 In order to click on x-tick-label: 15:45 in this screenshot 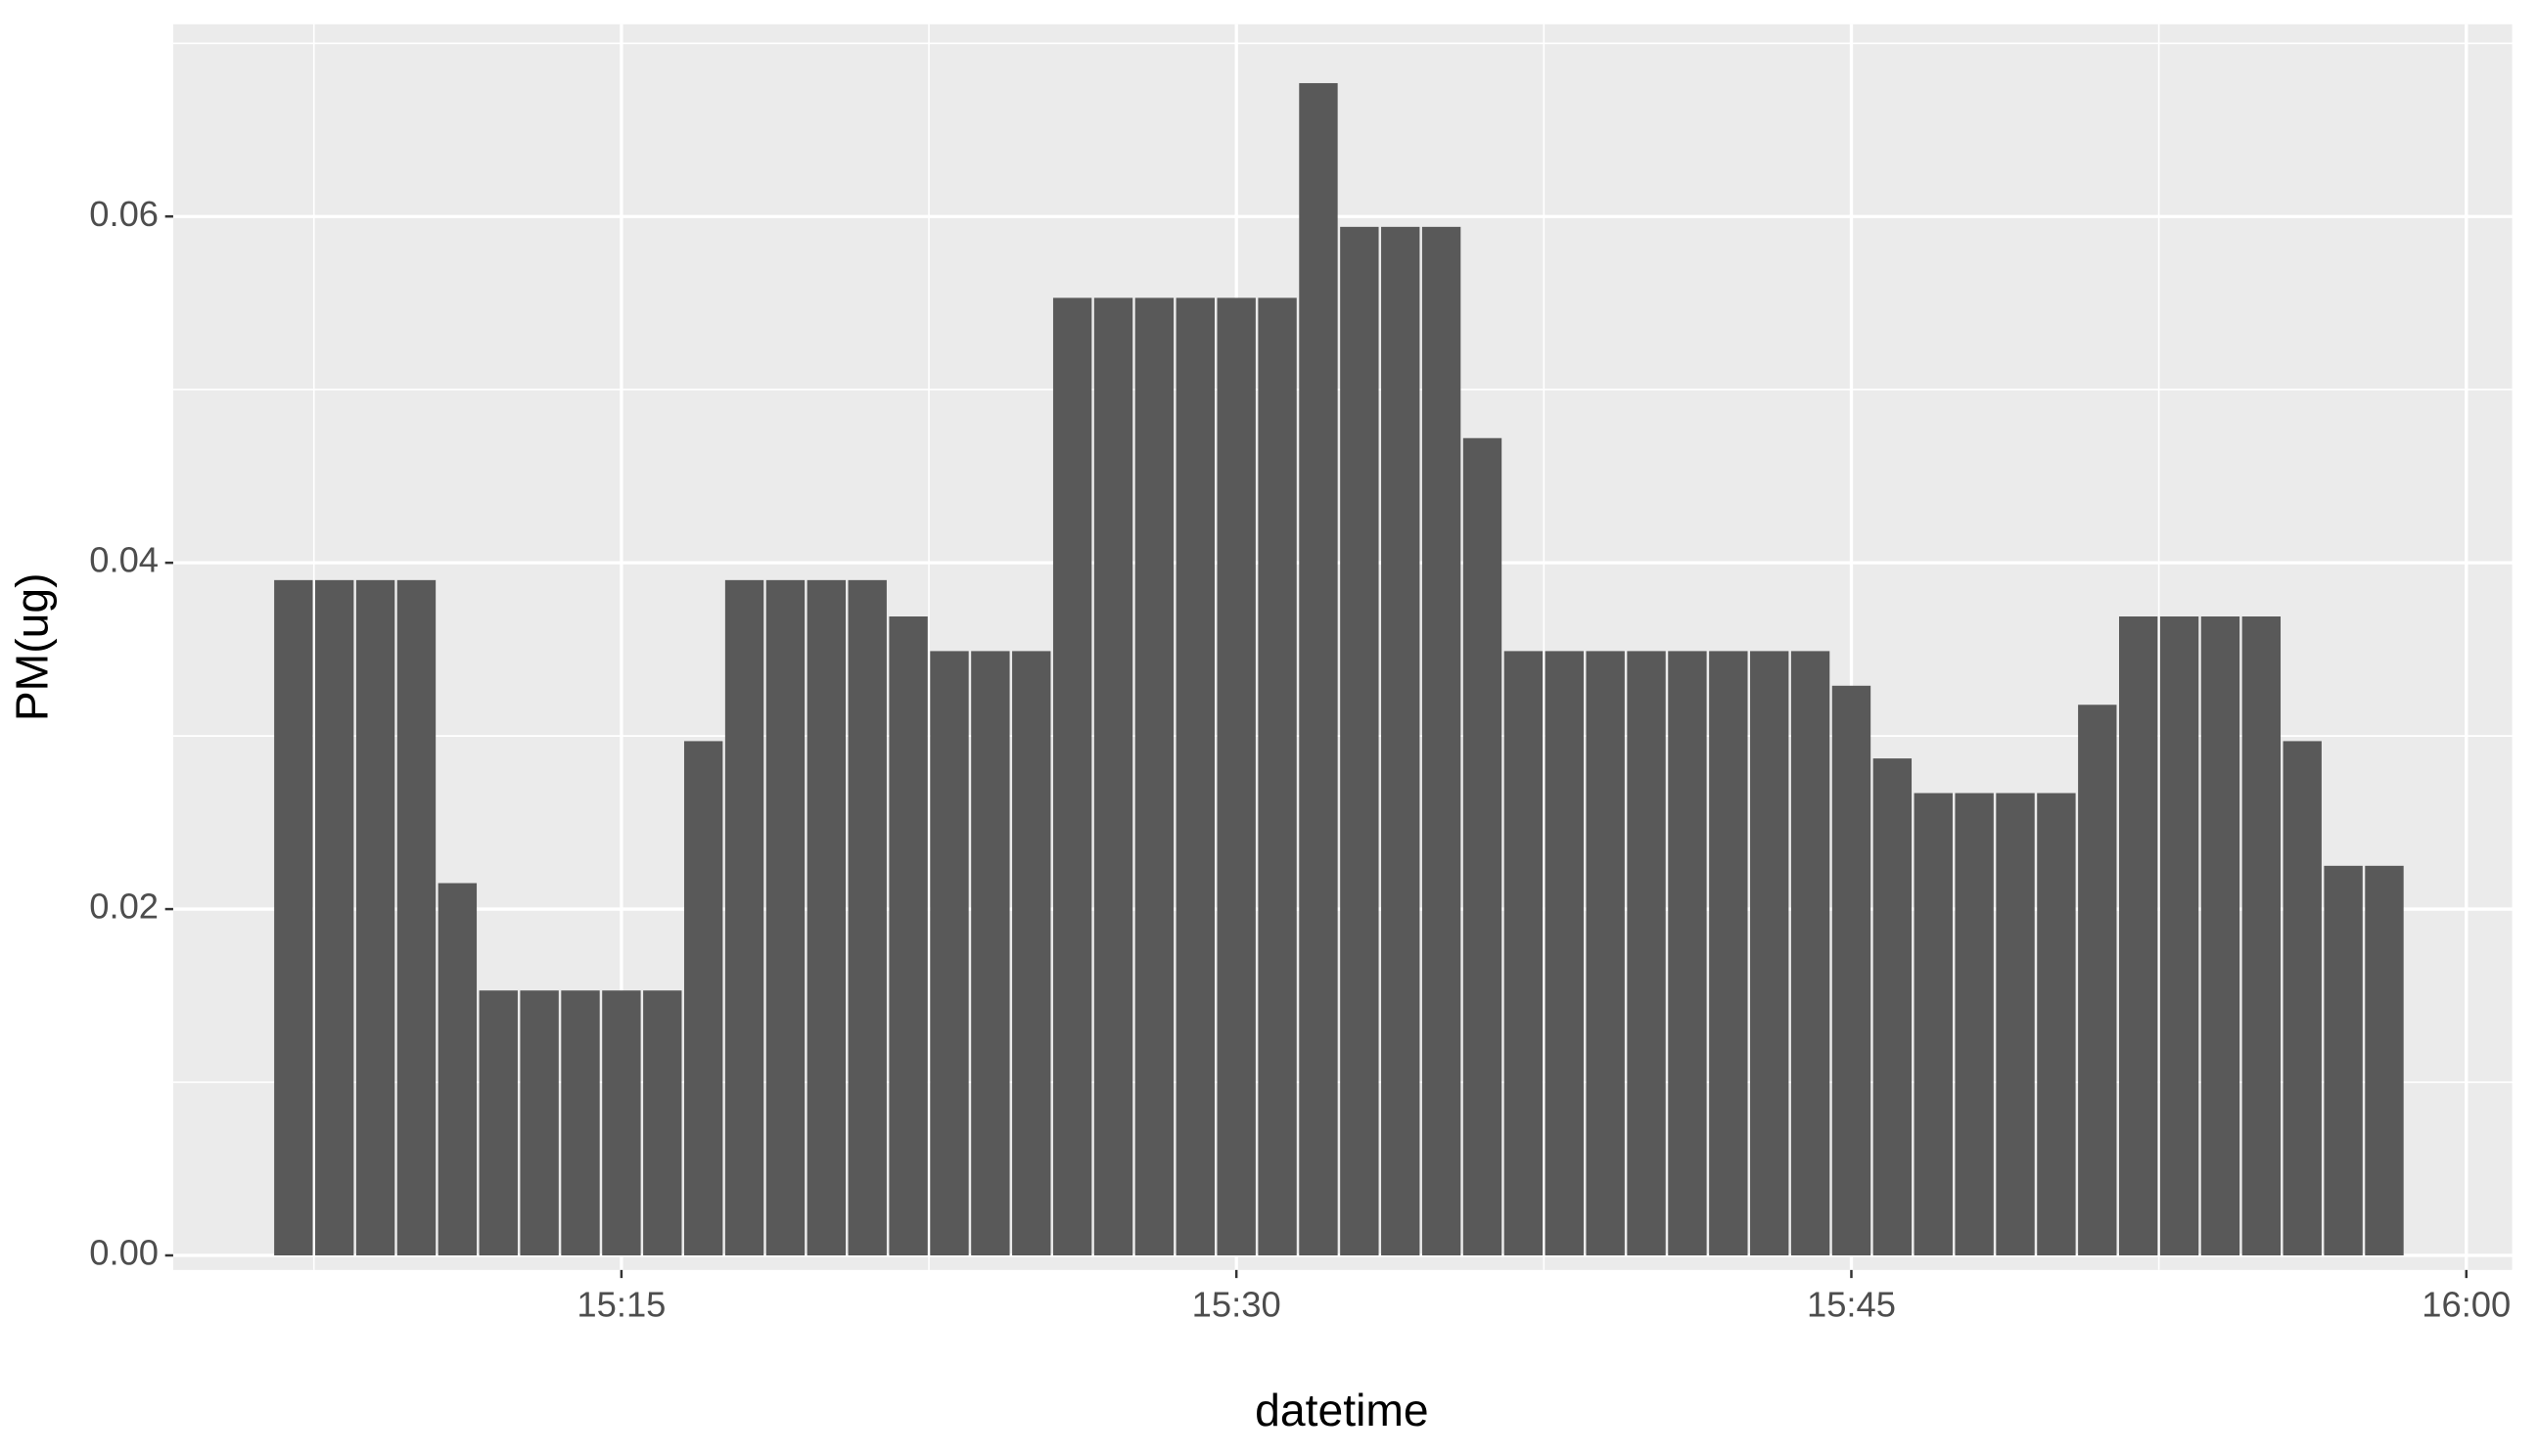, I will do `click(1851, 1305)`.